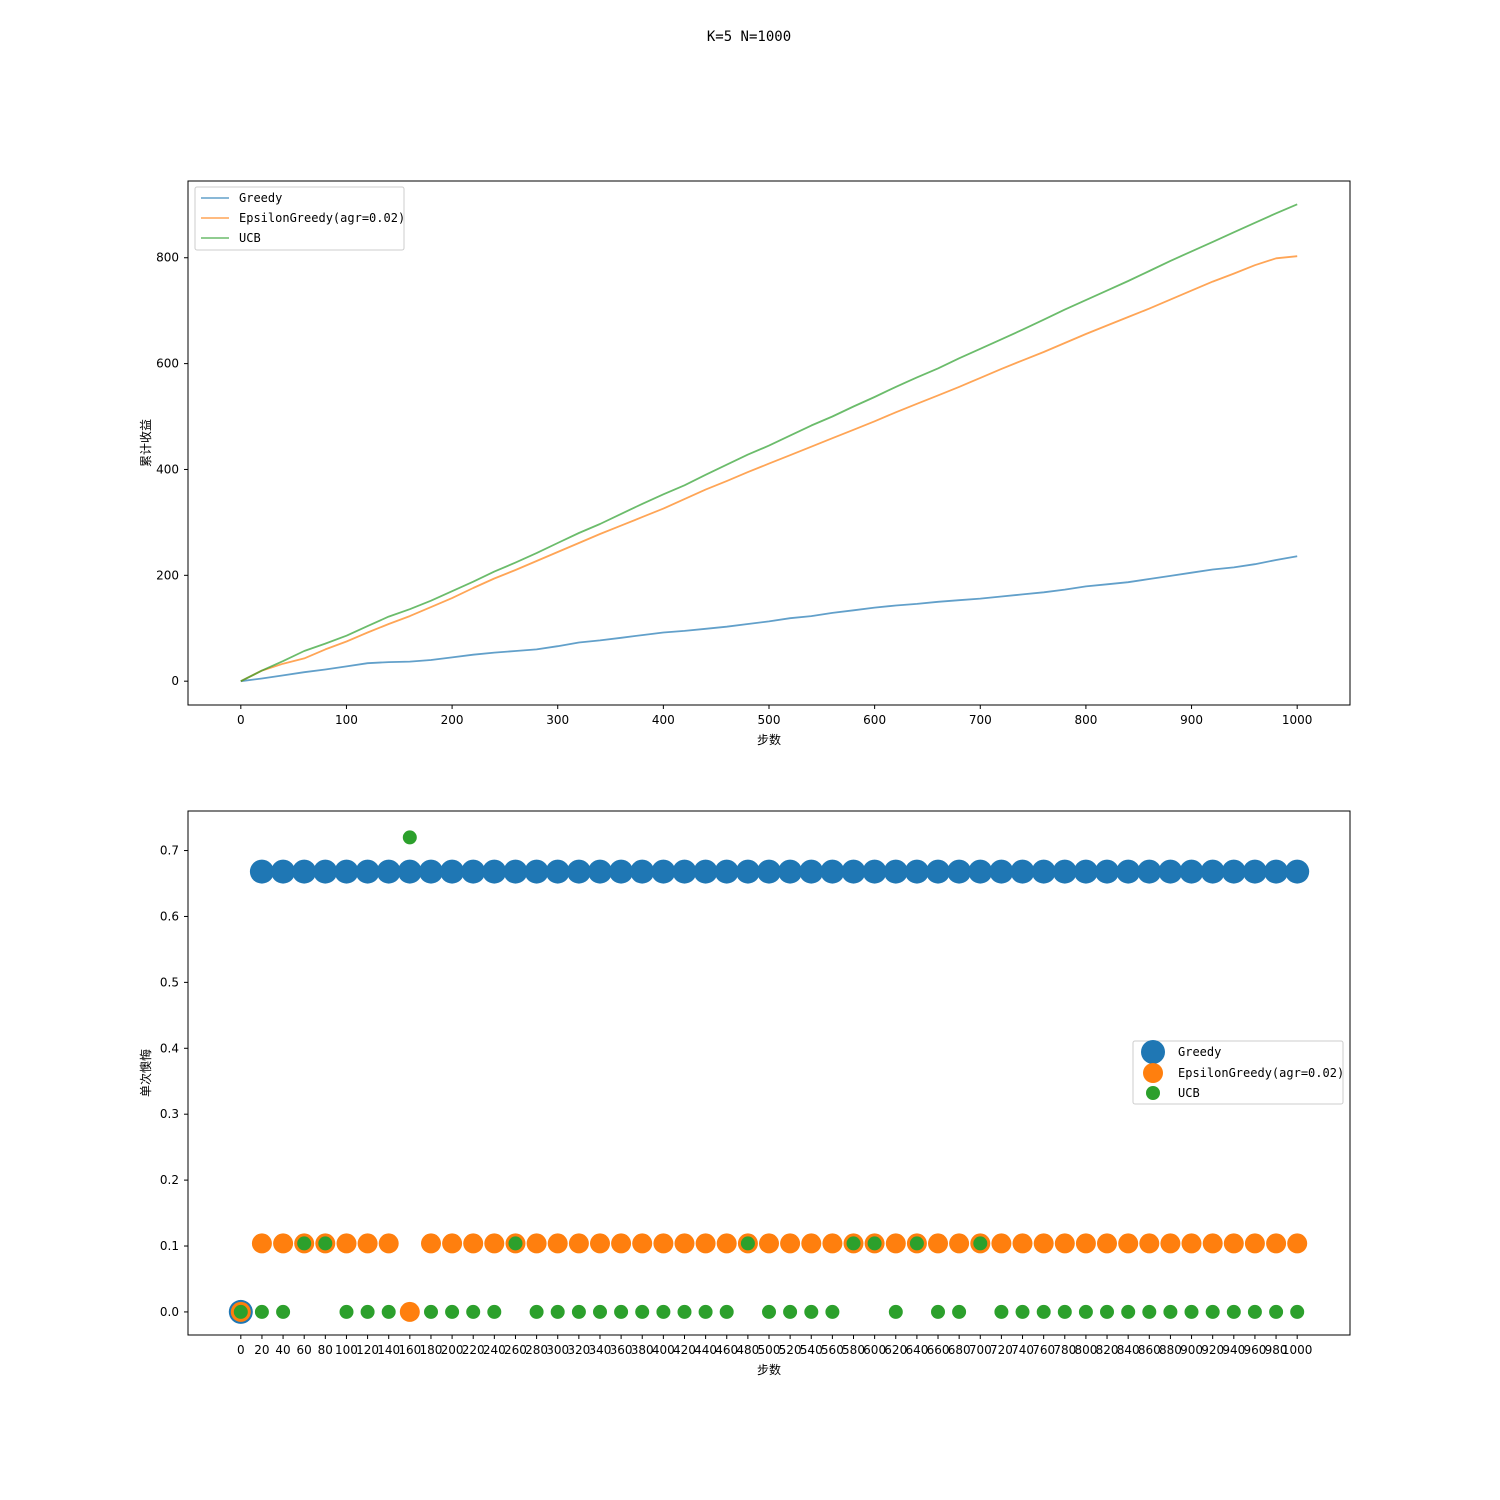  What do you see at coordinates (1128, 1350) in the screenshot?
I see `single-regret-x-tick-label: 840` at bounding box center [1128, 1350].